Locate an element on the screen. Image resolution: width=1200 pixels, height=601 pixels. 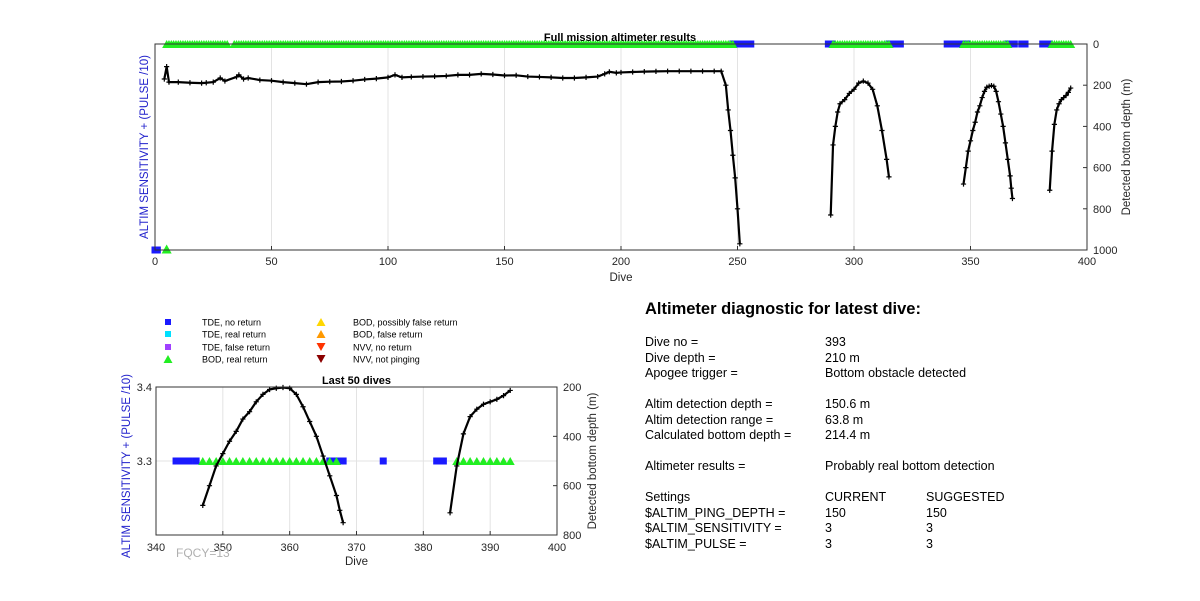
legend-label: BOD, possibly false return is located at coordinates (405, 323).